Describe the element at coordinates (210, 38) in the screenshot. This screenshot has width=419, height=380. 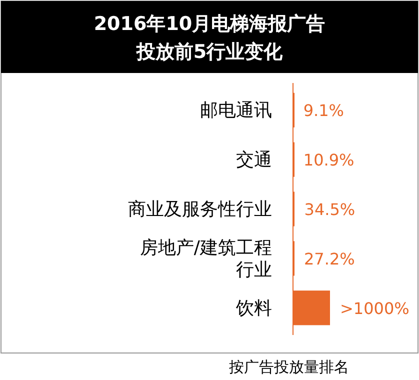
I see `chart-title: 2016年10月电梯海报广告投放前5行业变化` at that location.